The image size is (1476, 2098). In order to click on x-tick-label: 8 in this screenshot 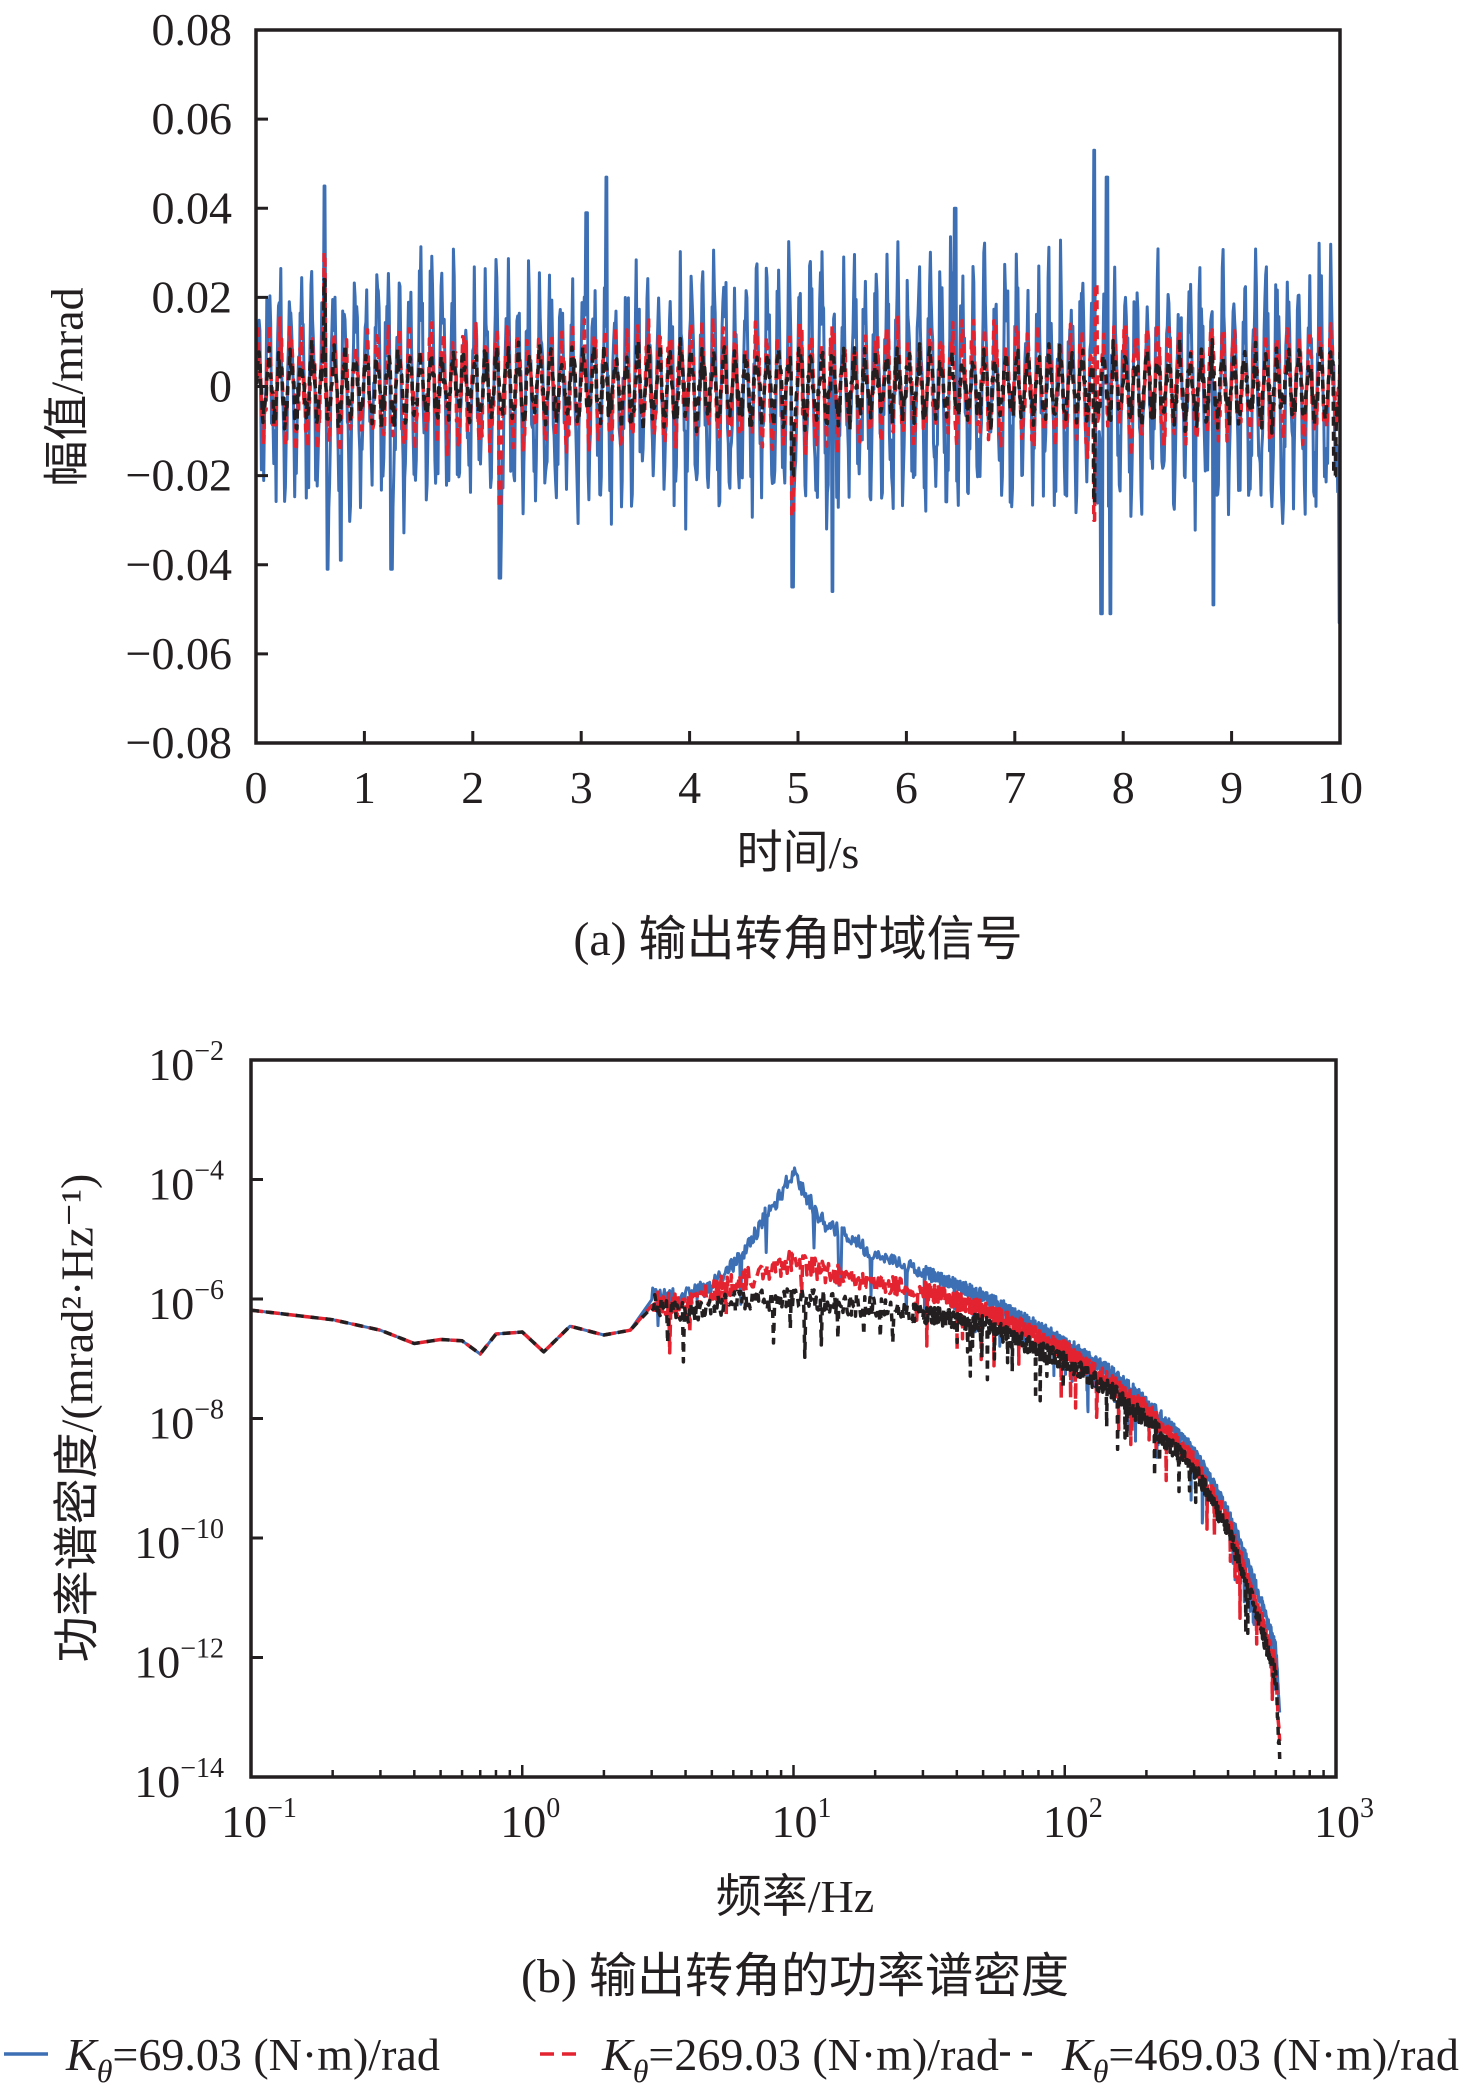, I will do `click(1123, 787)`.